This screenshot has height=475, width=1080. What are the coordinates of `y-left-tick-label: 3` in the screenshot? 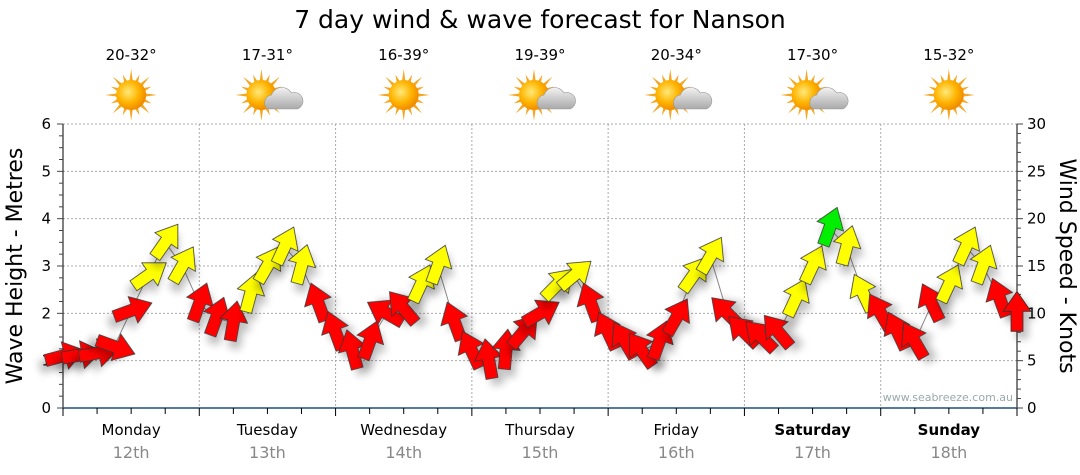 It's located at (46, 266).